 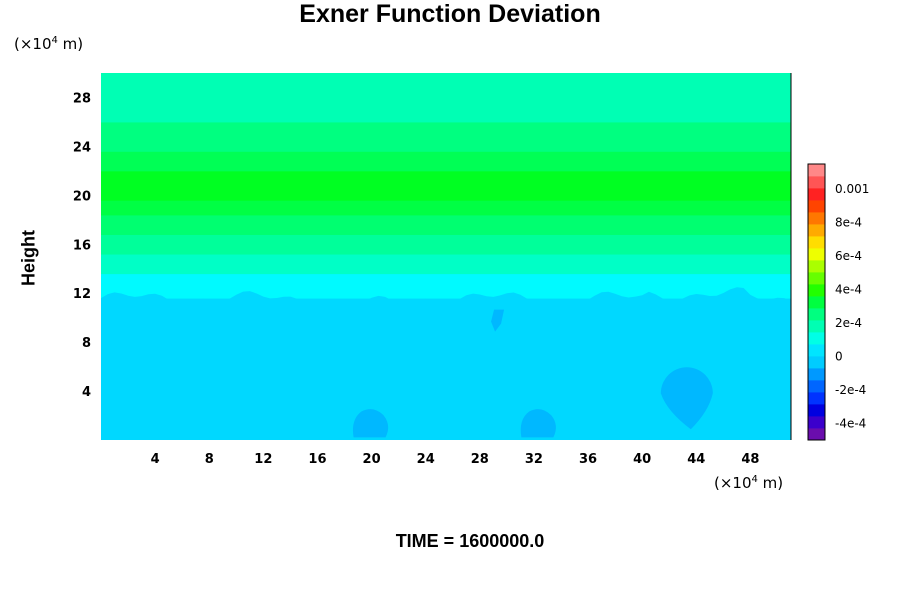 I want to click on y-axis-unit: (×104 m), so click(x=49, y=44).